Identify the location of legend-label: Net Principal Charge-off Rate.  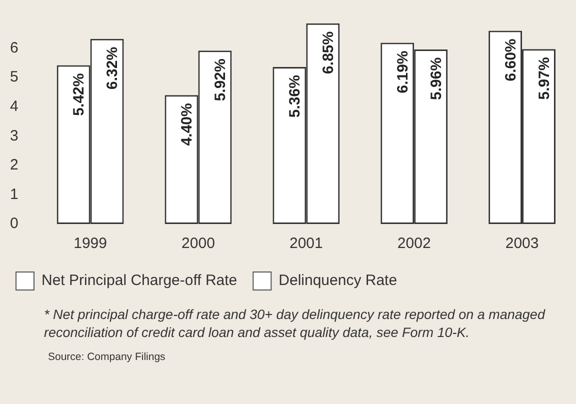
(140, 281).